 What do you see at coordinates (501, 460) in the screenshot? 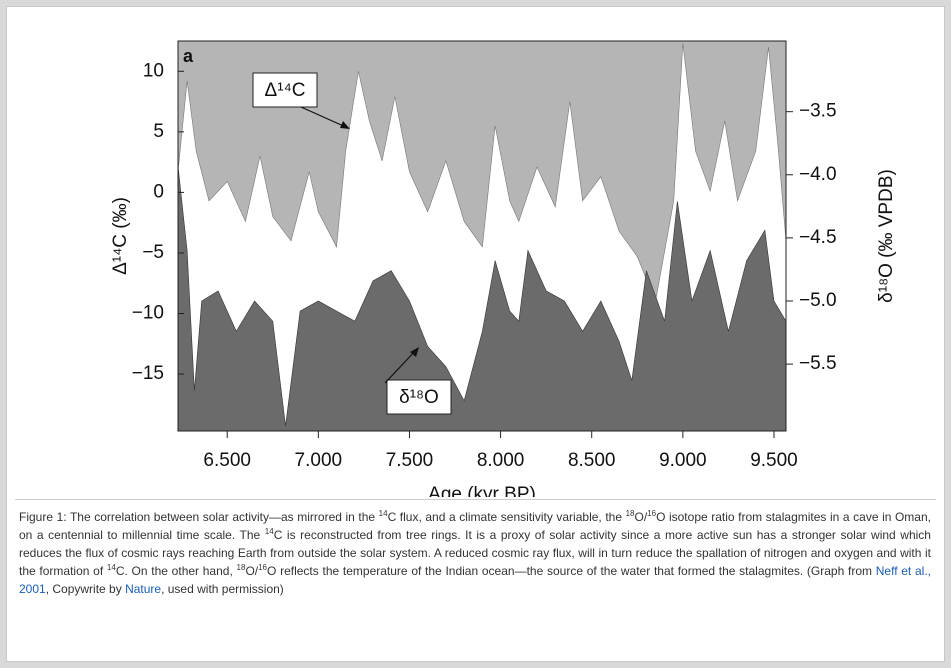
I see `x-tick-label: 8.000` at bounding box center [501, 460].